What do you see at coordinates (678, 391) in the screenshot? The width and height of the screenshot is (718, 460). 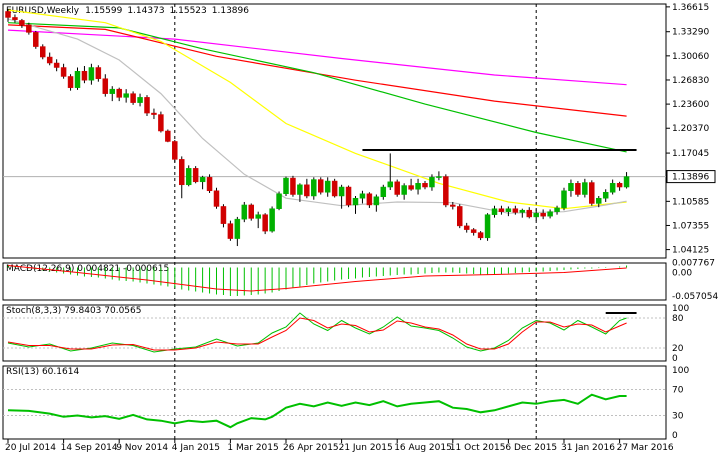 I see `rsi-y-tick-label-1: 70` at bounding box center [678, 391].